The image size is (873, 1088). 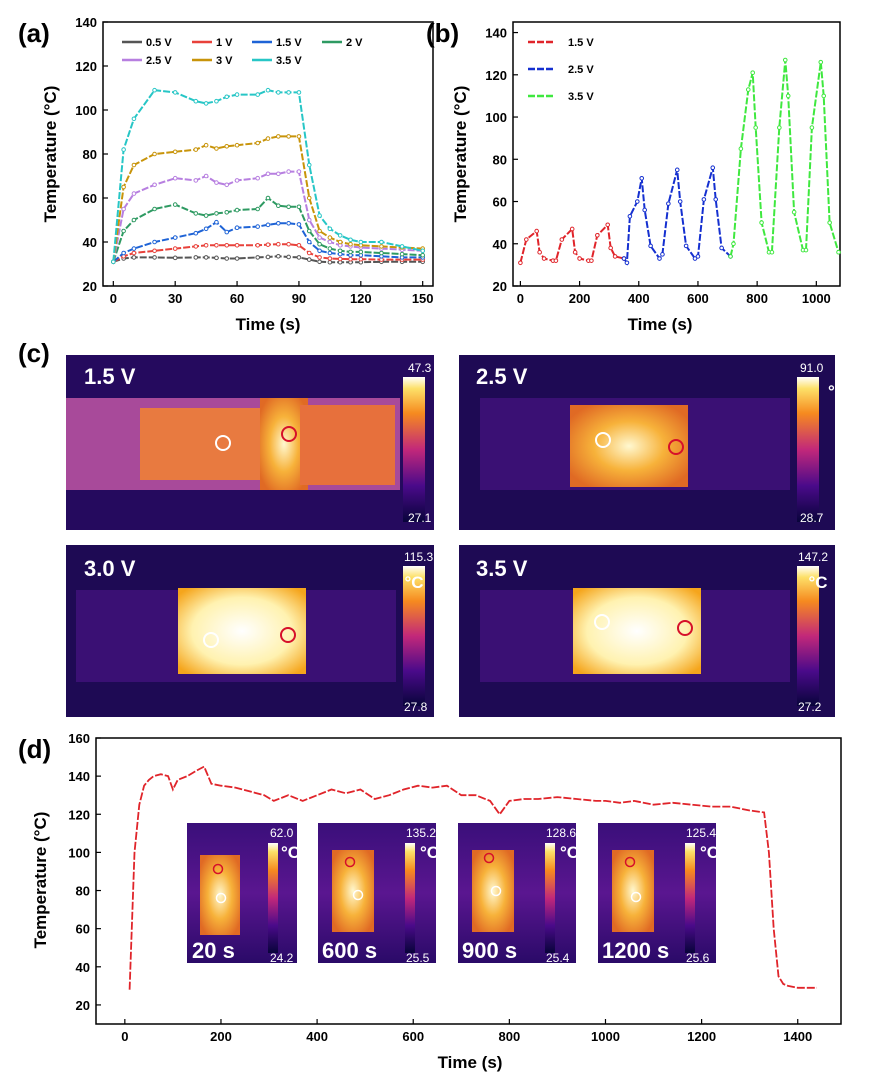 I want to click on y-tick-label: 160, so click(x=79, y=738).